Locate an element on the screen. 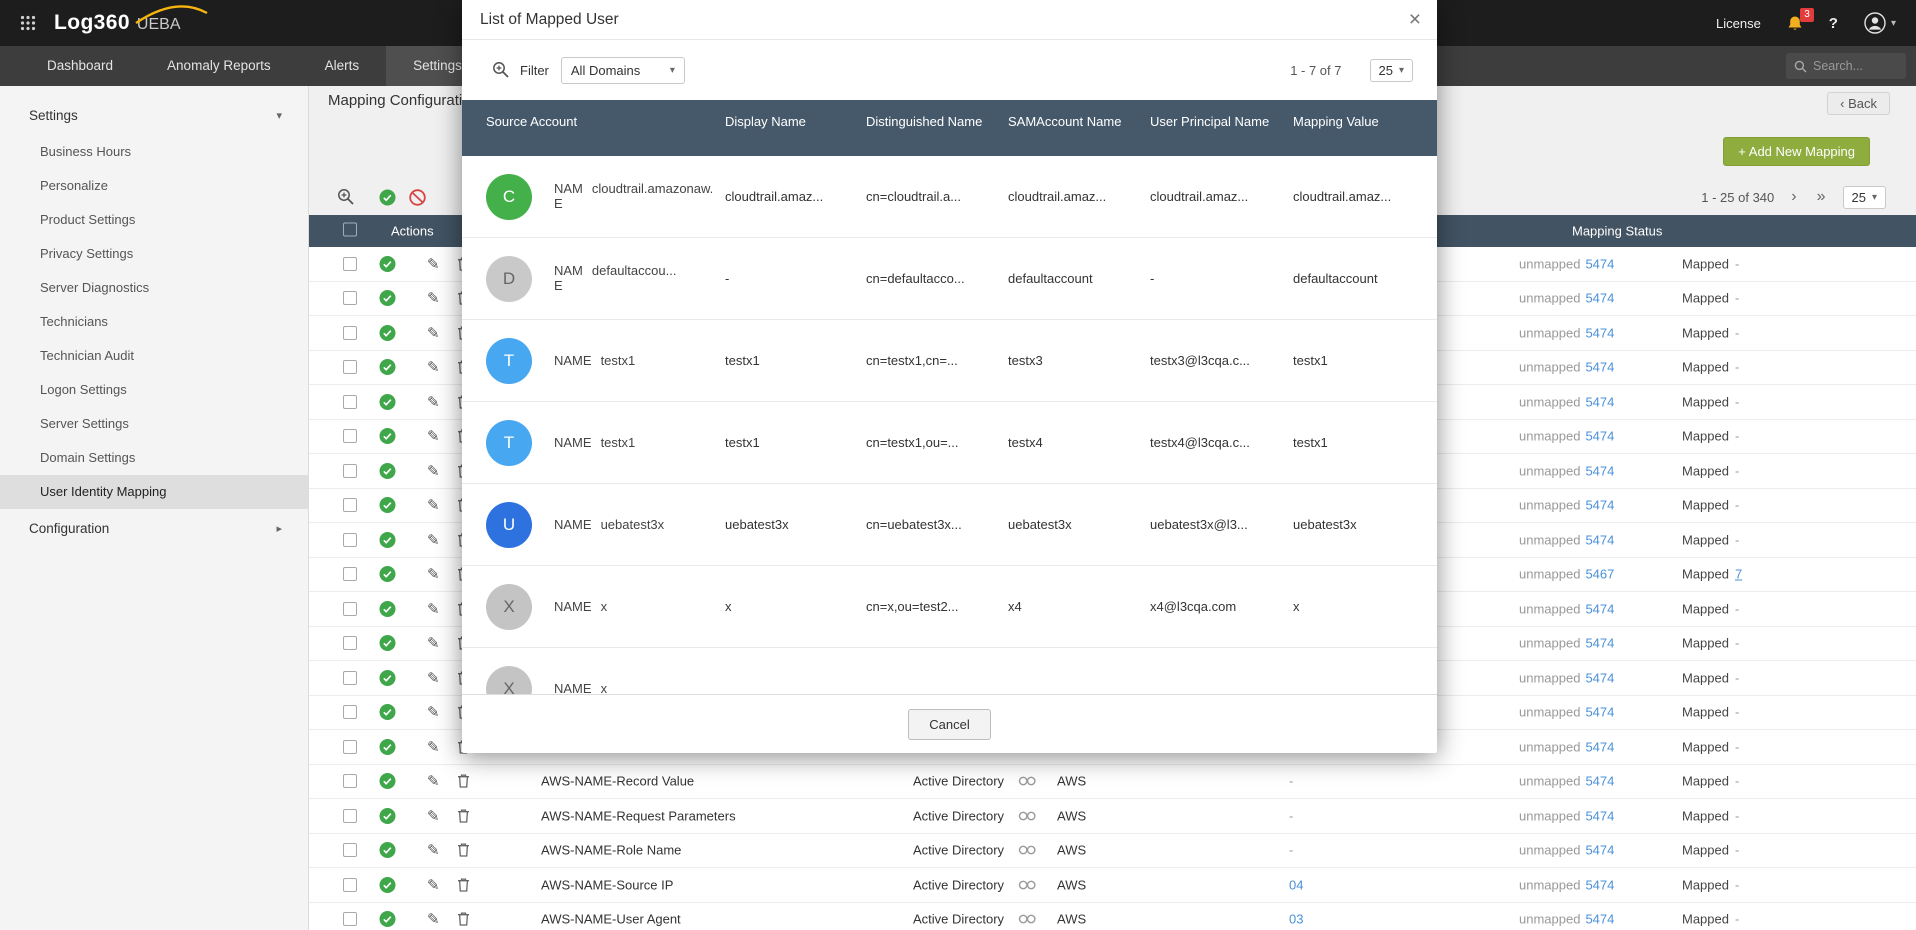 This screenshot has height=930, width=1916. sidebar-section-configuration: Configuration ▸ is located at coordinates (154, 528).